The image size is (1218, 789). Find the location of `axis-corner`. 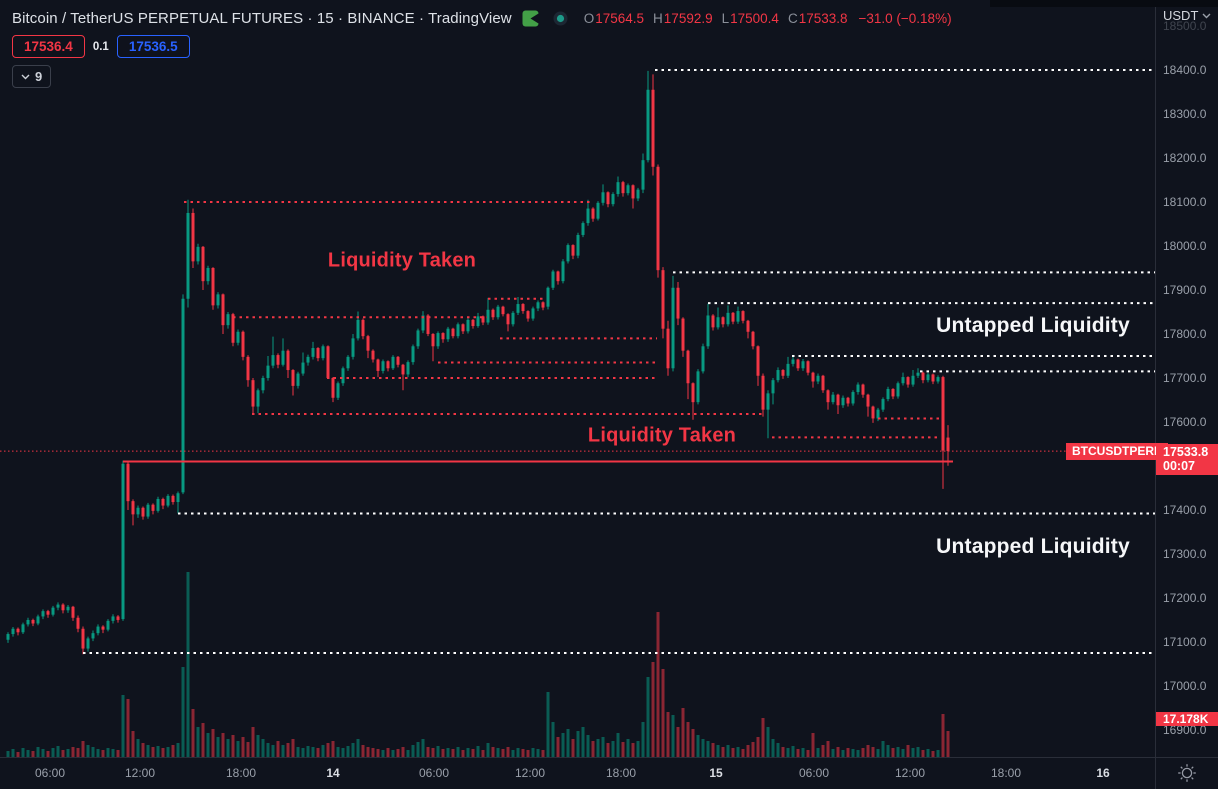

axis-corner is located at coordinates (1187, 773).